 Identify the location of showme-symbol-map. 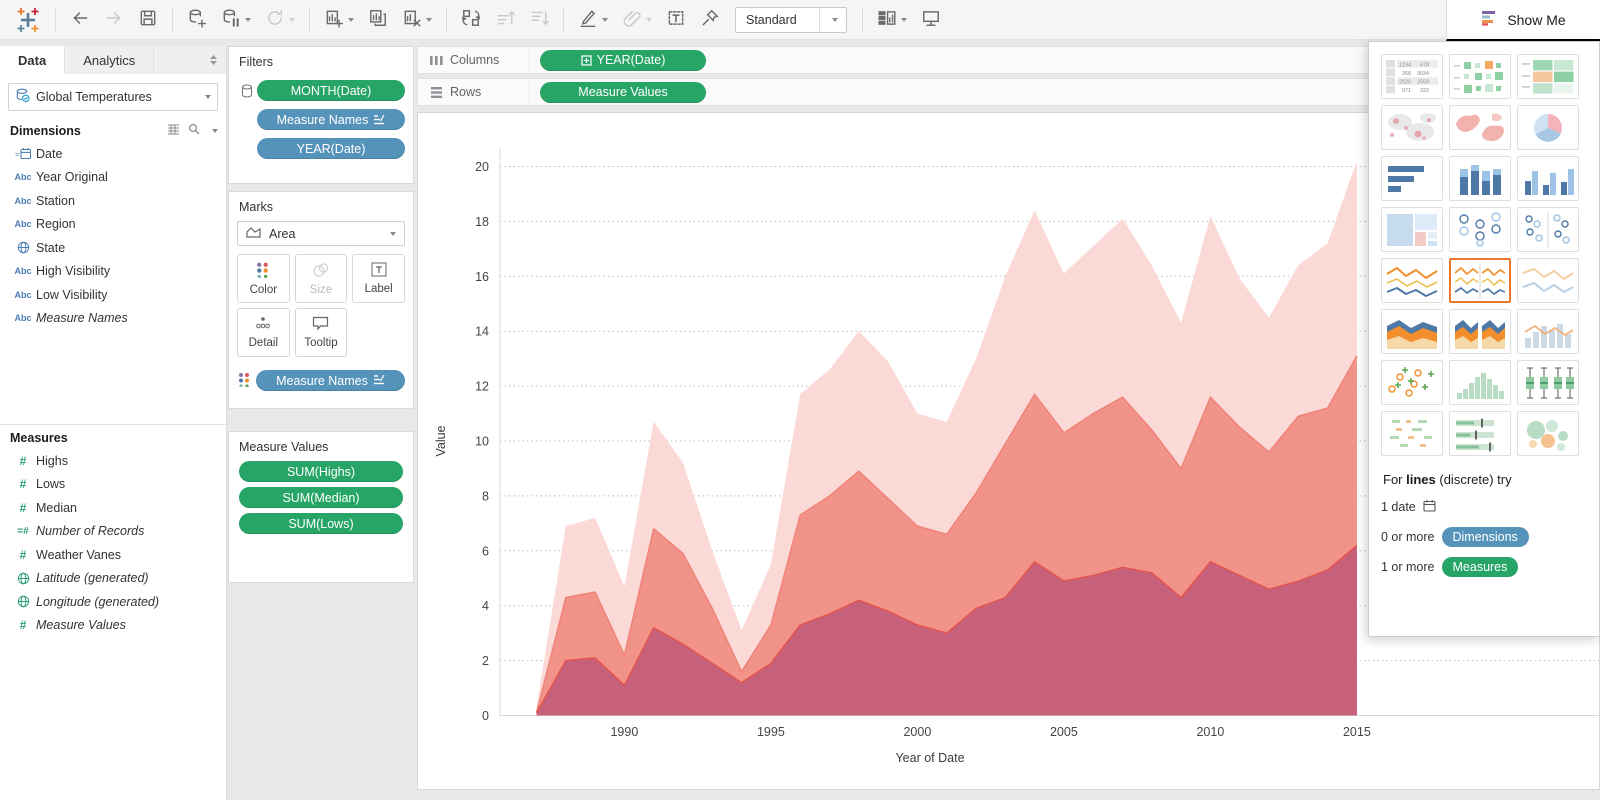
(1412, 127).